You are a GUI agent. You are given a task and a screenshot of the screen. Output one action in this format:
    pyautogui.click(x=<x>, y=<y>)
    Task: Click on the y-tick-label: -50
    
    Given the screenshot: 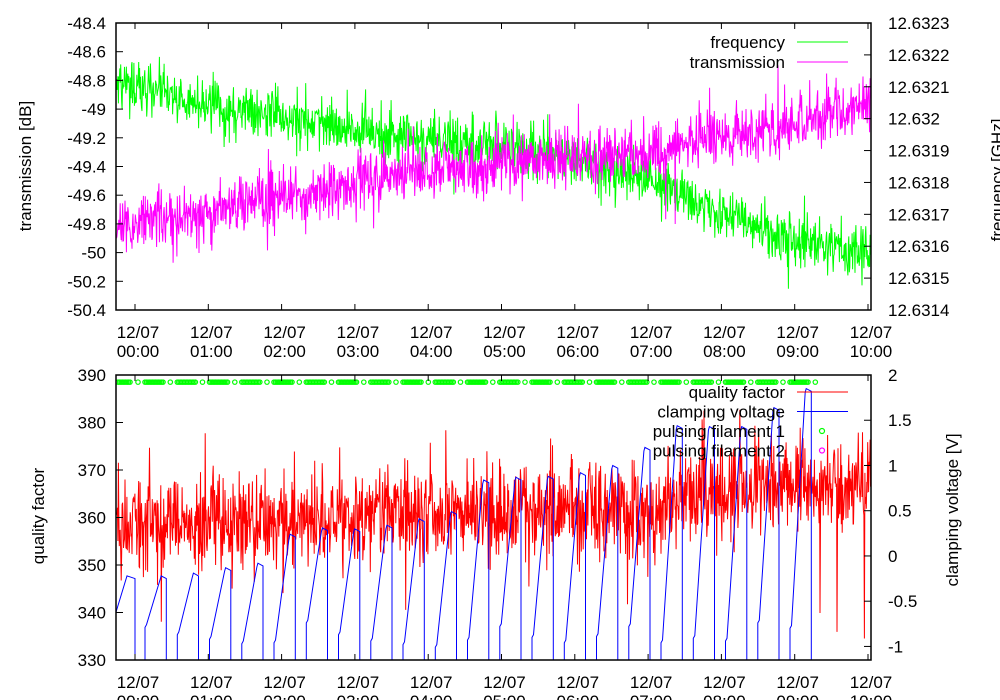 What is the action you would take?
    pyautogui.click(x=93, y=253)
    